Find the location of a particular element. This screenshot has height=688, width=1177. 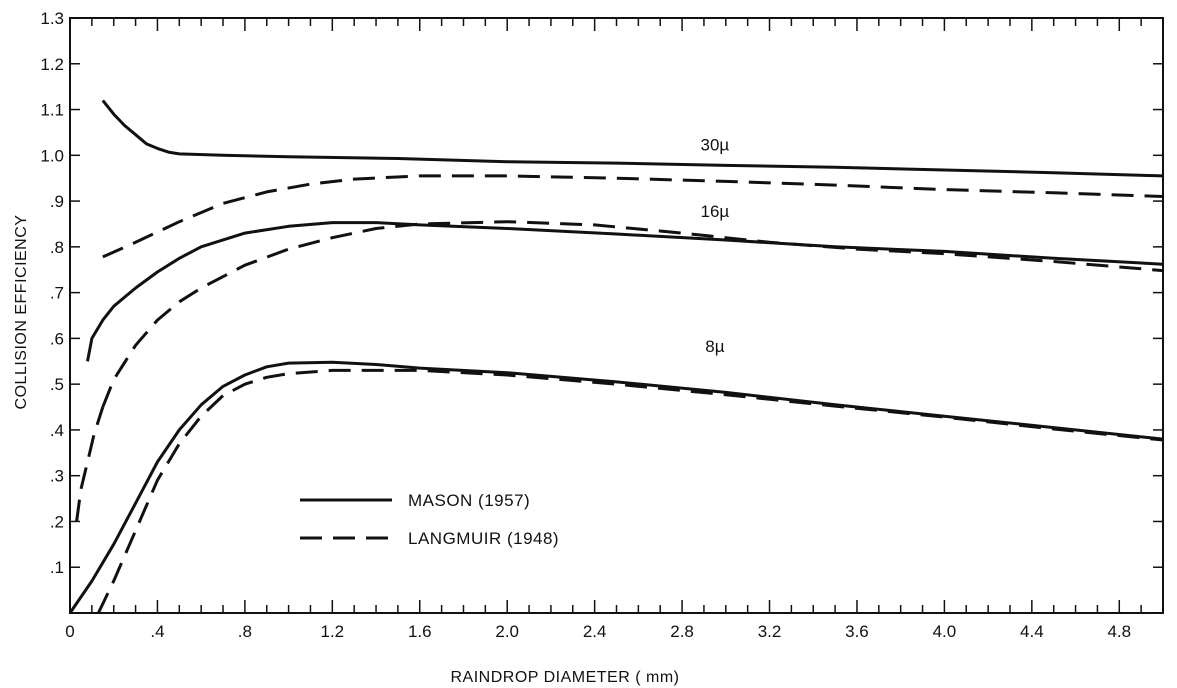

legend-label: LANGMUIR (1948) is located at coordinates (483, 538).